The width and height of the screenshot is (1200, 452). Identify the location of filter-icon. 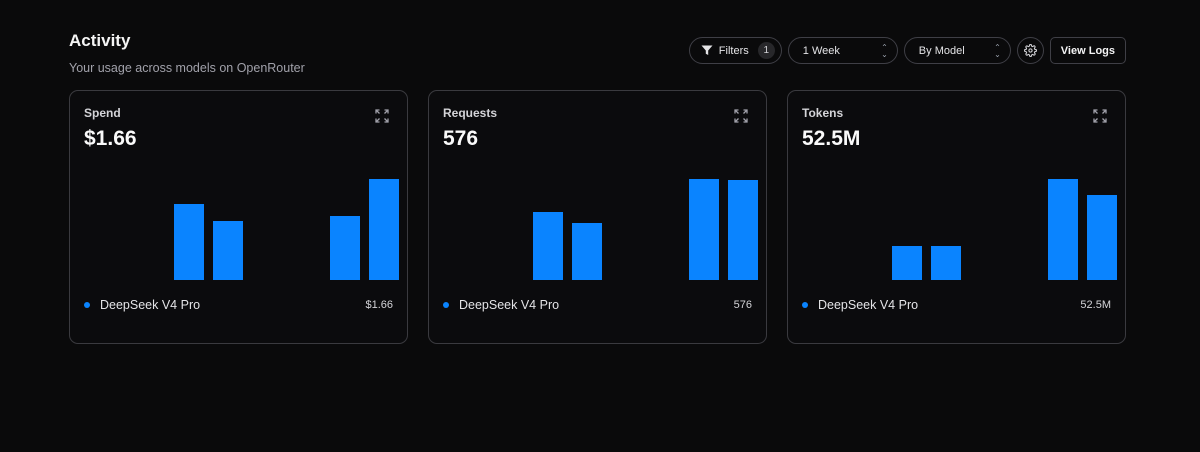
(707, 50).